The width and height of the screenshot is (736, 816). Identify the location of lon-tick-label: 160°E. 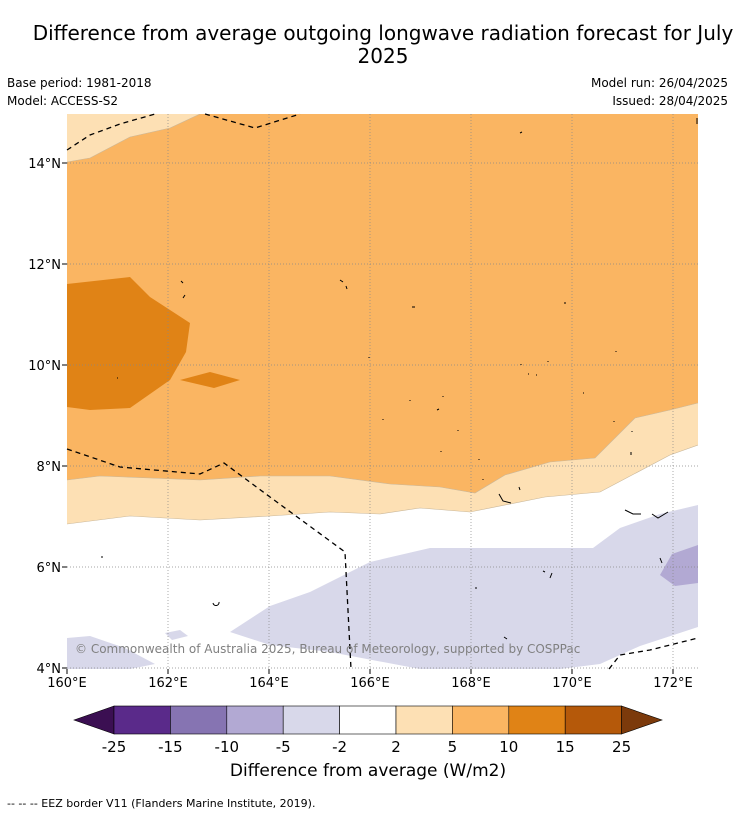
(67, 683).